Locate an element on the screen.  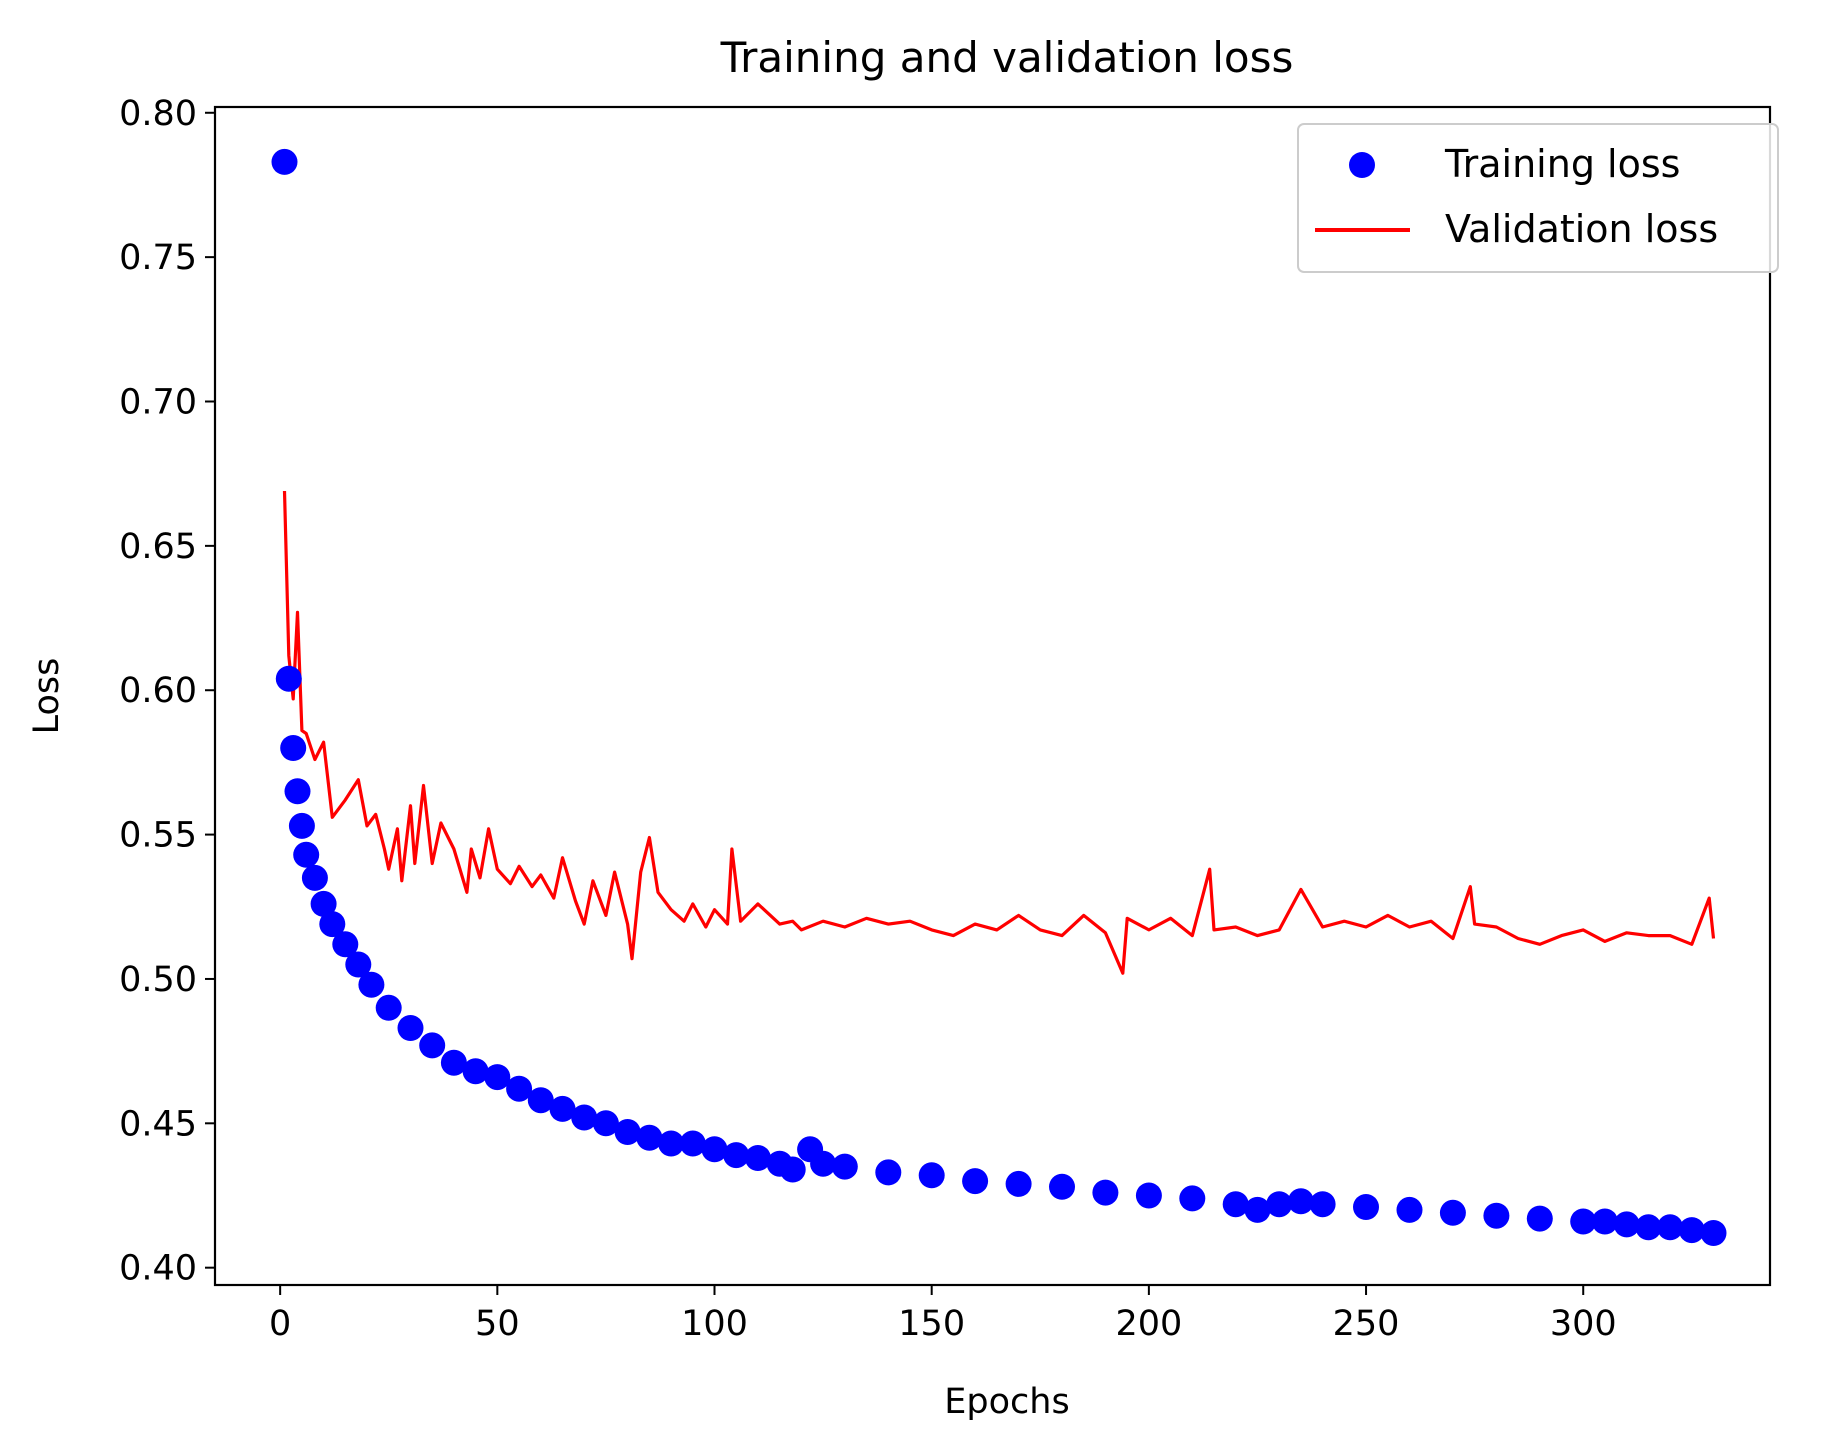
legend-training-label: Training loss is located at coordinates (1562, 164).